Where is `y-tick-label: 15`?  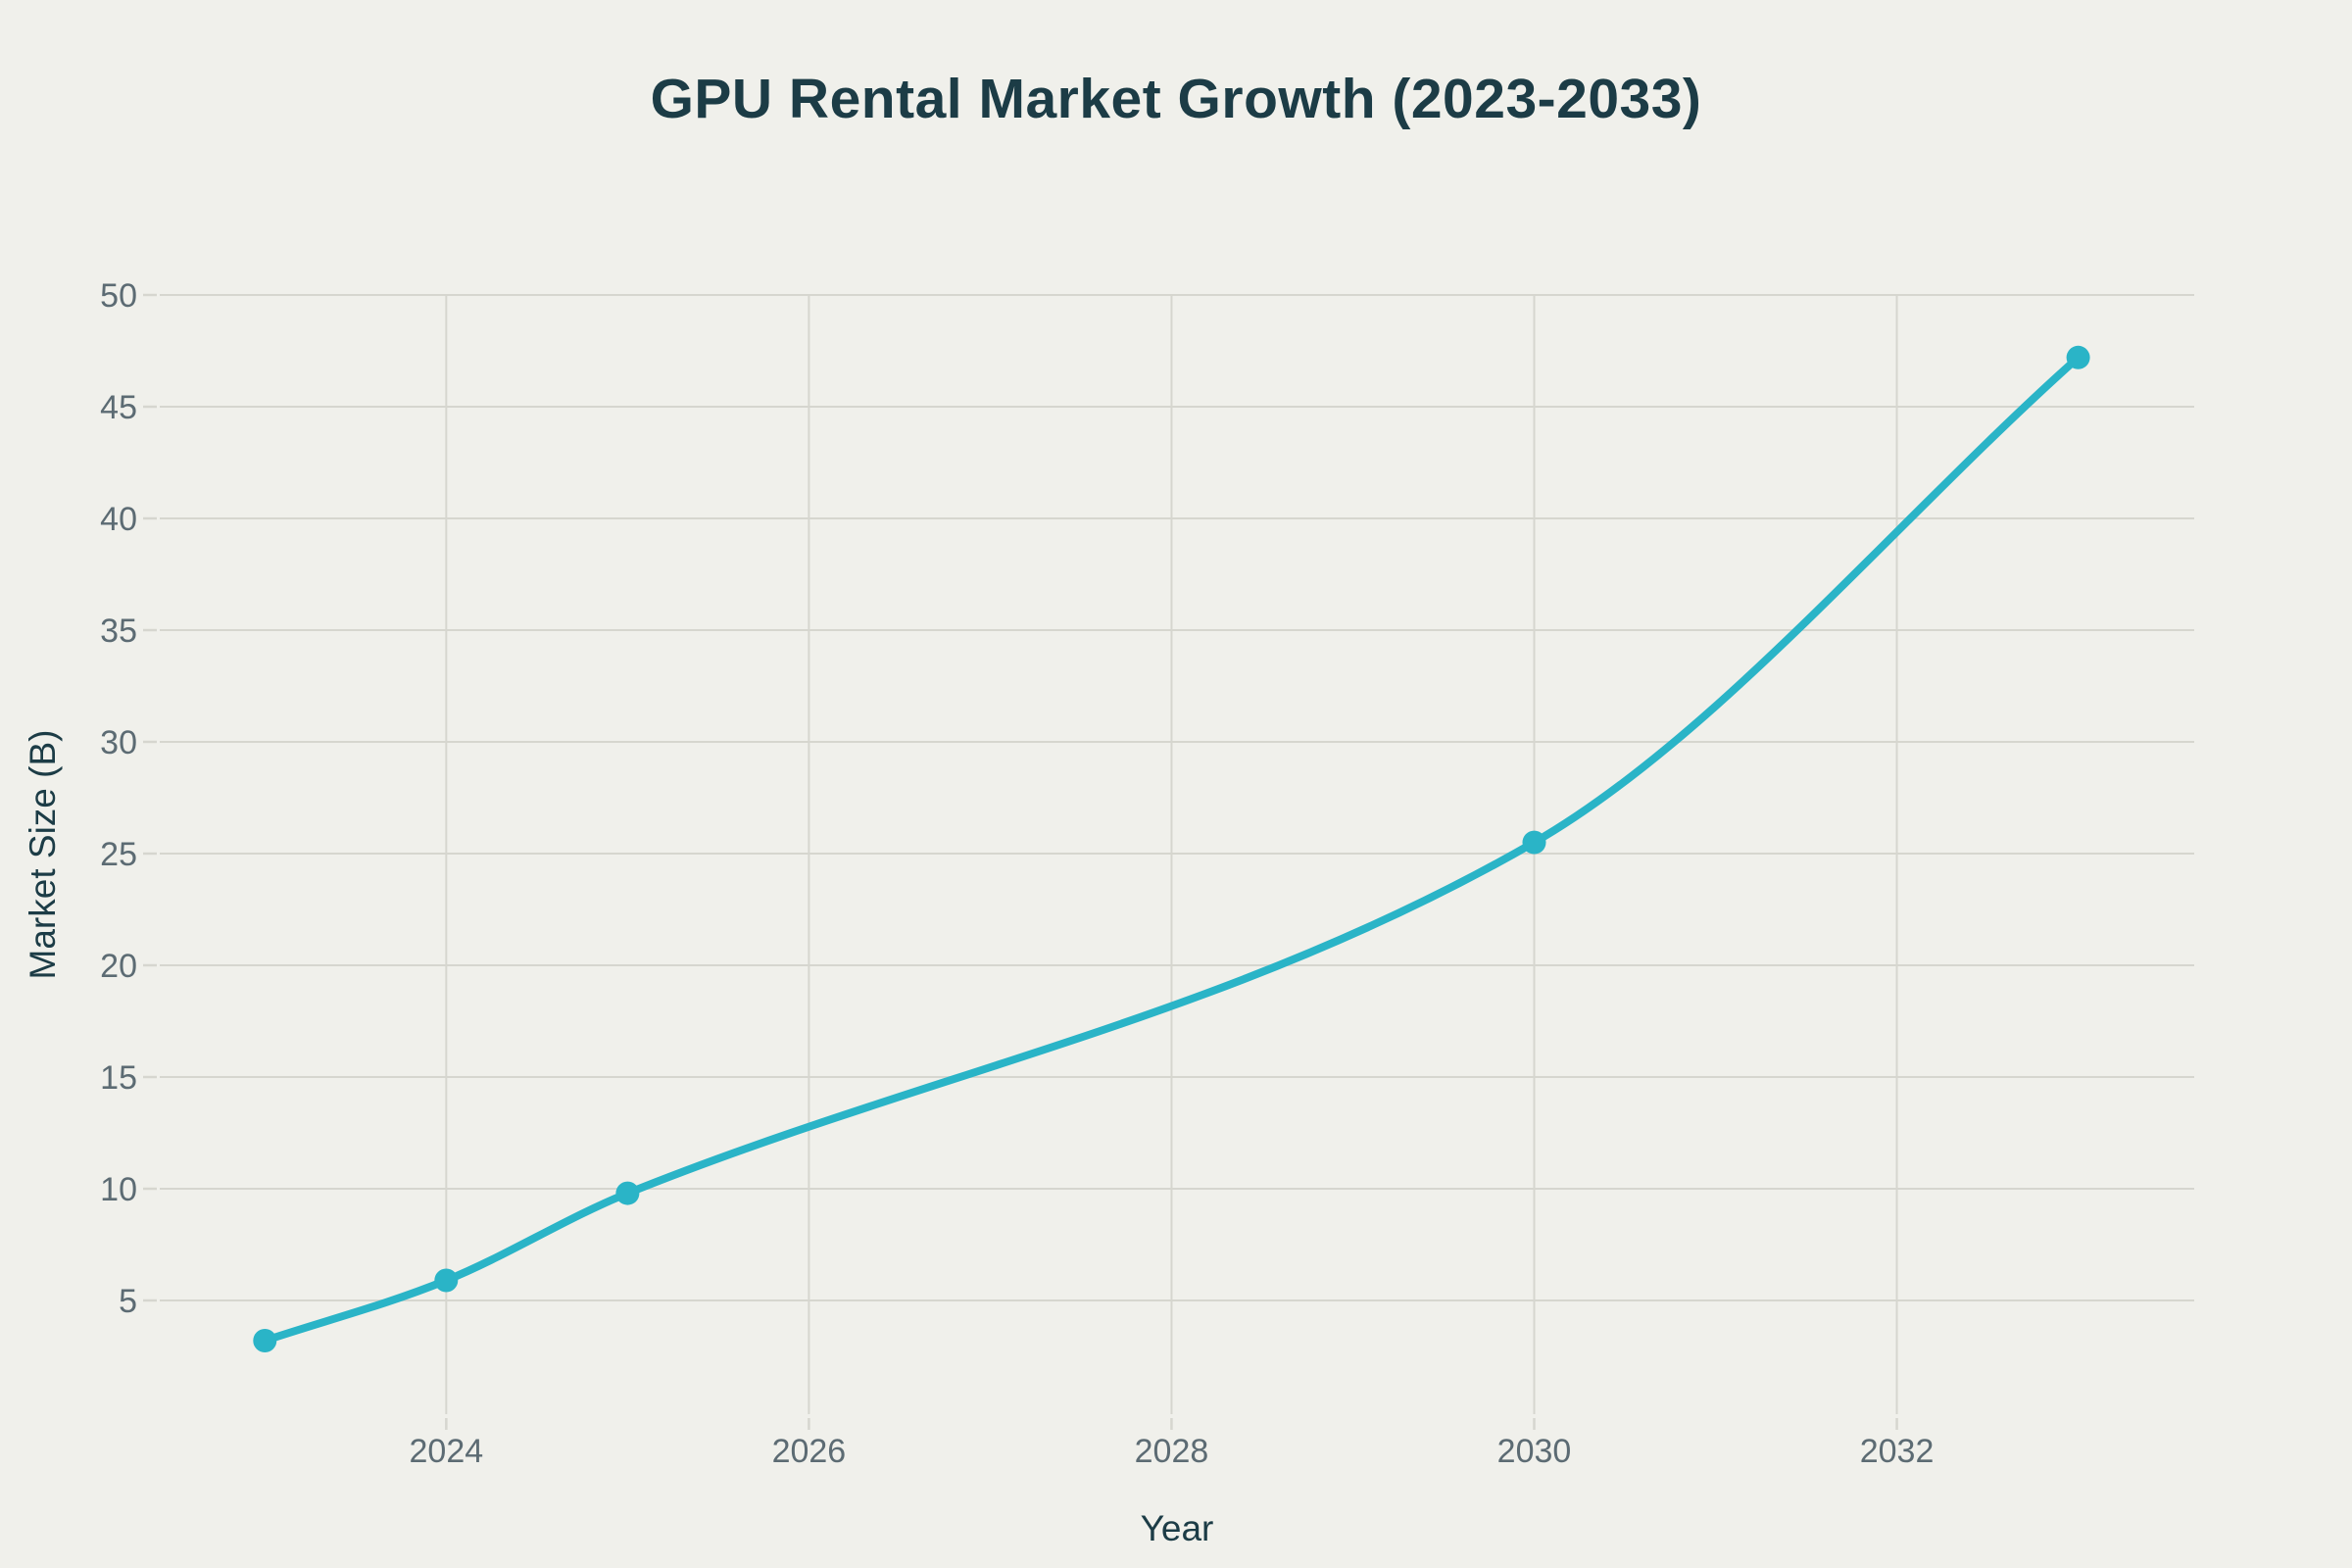
y-tick-label: 15 is located at coordinates (118, 1078).